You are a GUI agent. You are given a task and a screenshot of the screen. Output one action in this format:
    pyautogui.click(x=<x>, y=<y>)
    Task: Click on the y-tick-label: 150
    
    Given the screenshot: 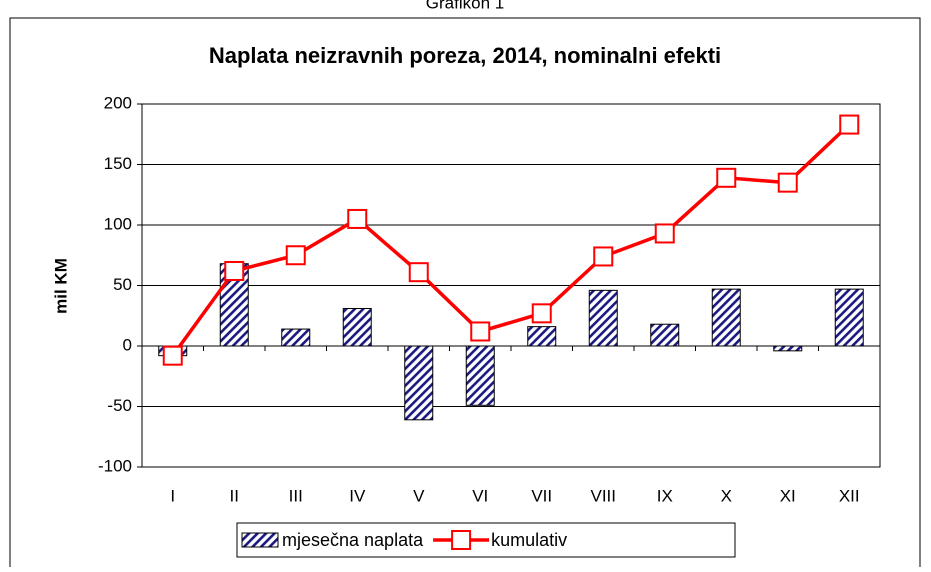 What is the action you would take?
    pyautogui.click(x=118, y=163)
    